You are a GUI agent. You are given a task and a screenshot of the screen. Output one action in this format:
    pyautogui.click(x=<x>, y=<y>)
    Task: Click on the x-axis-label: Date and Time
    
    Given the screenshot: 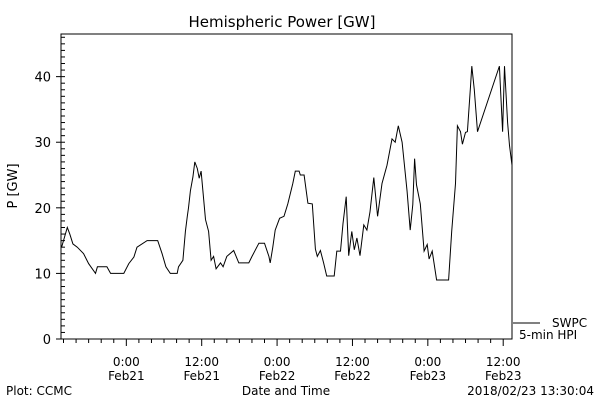 What is the action you would take?
    pyautogui.click(x=286, y=391)
    